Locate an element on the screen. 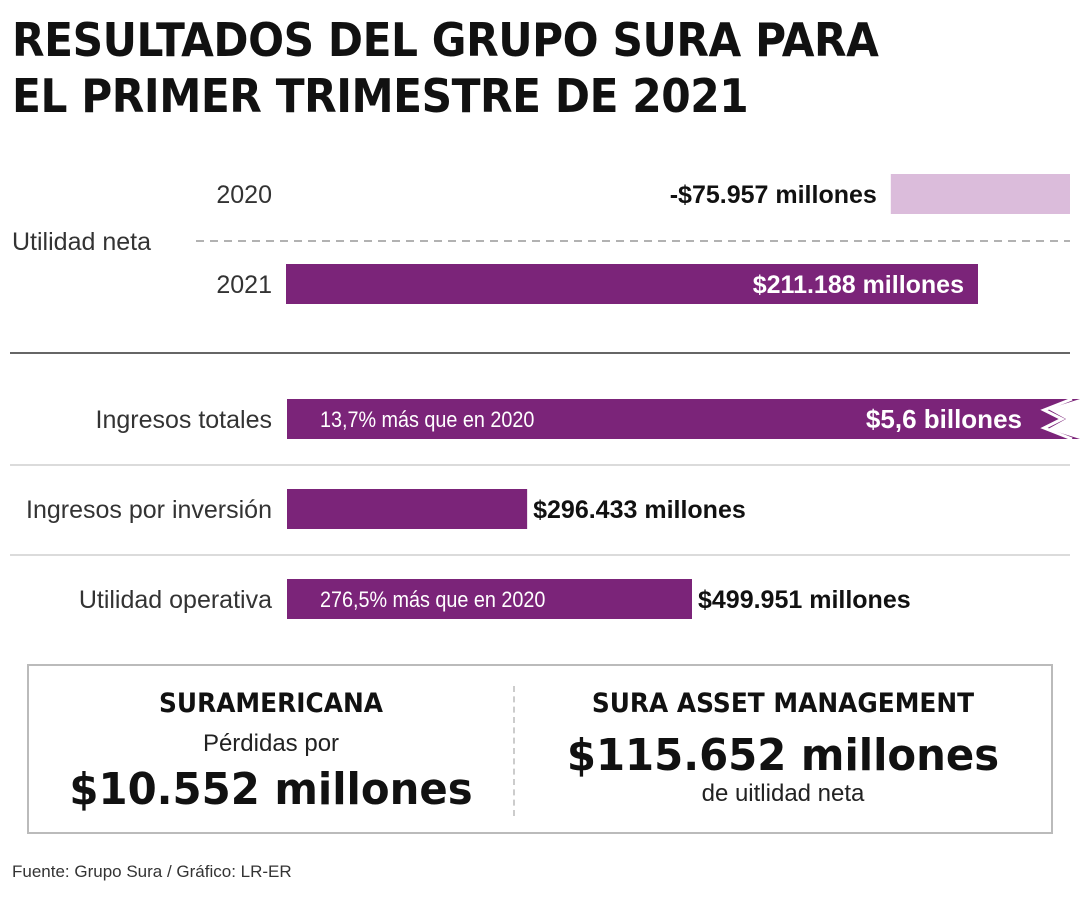 The height and width of the screenshot is (900, 1080). group-label-utilidad-neta: Utilidad neta is located at coordinates (81, 242).